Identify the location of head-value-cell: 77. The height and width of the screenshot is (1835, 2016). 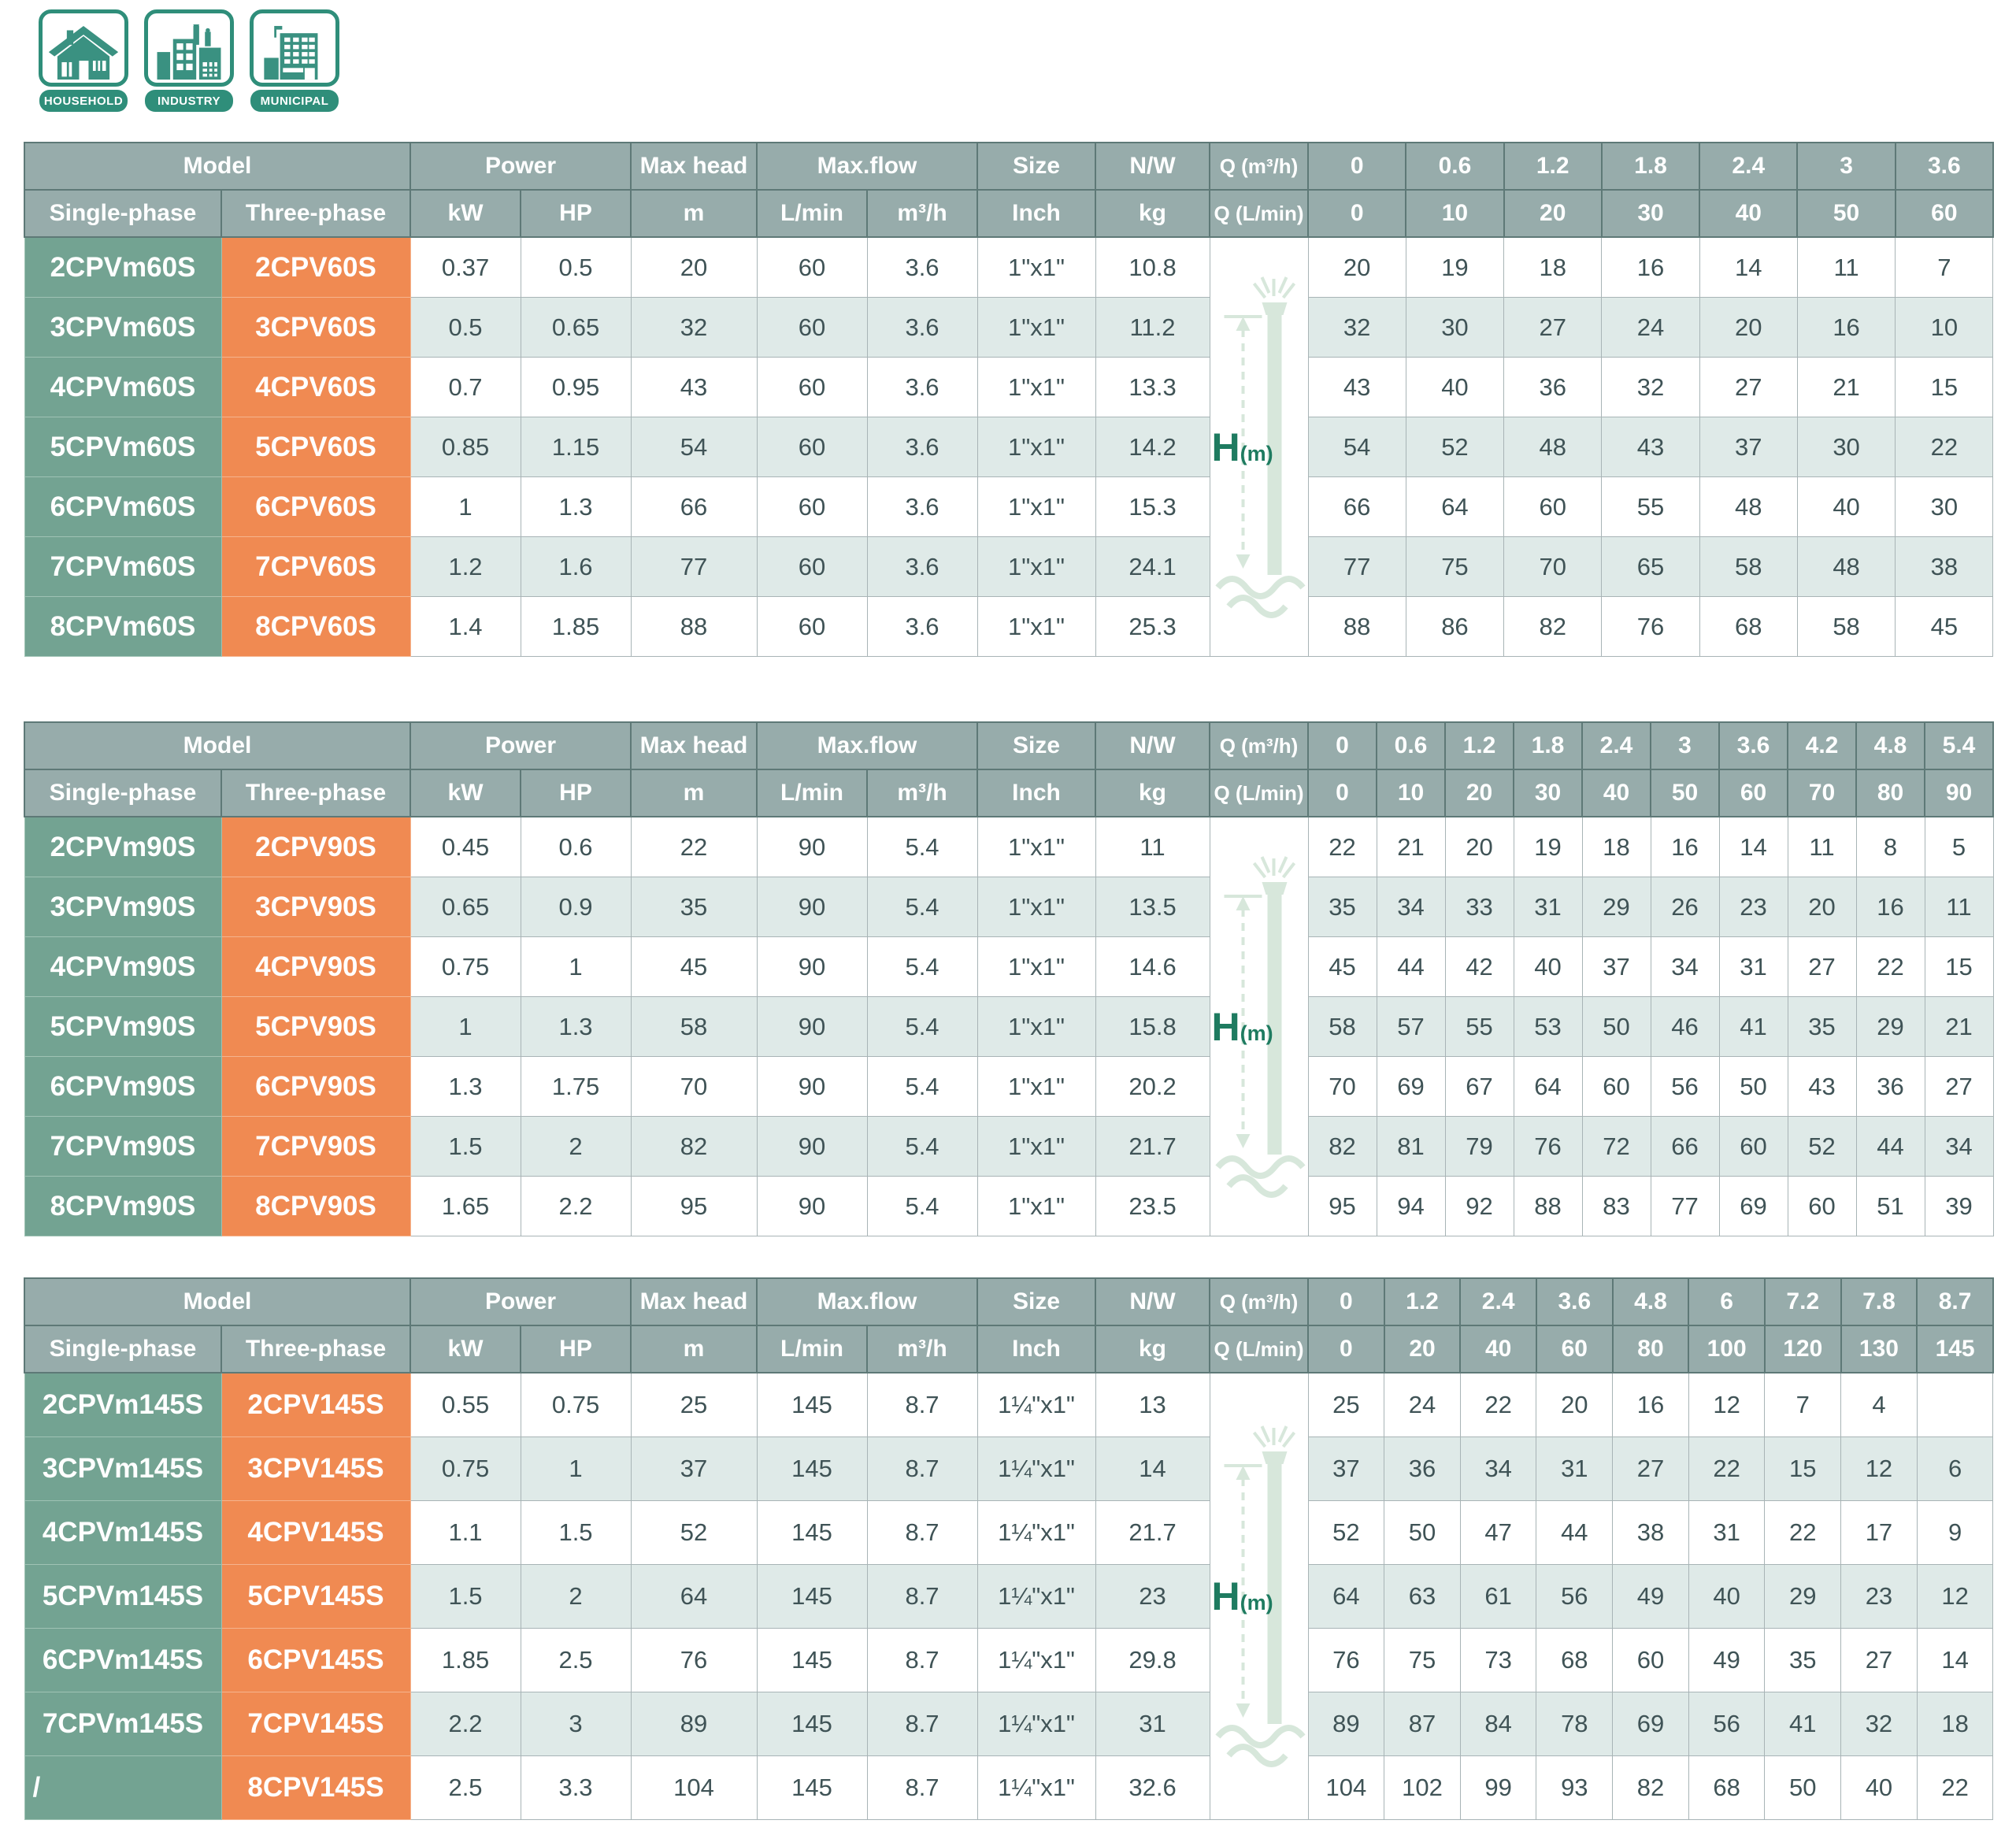
(1356, 567).